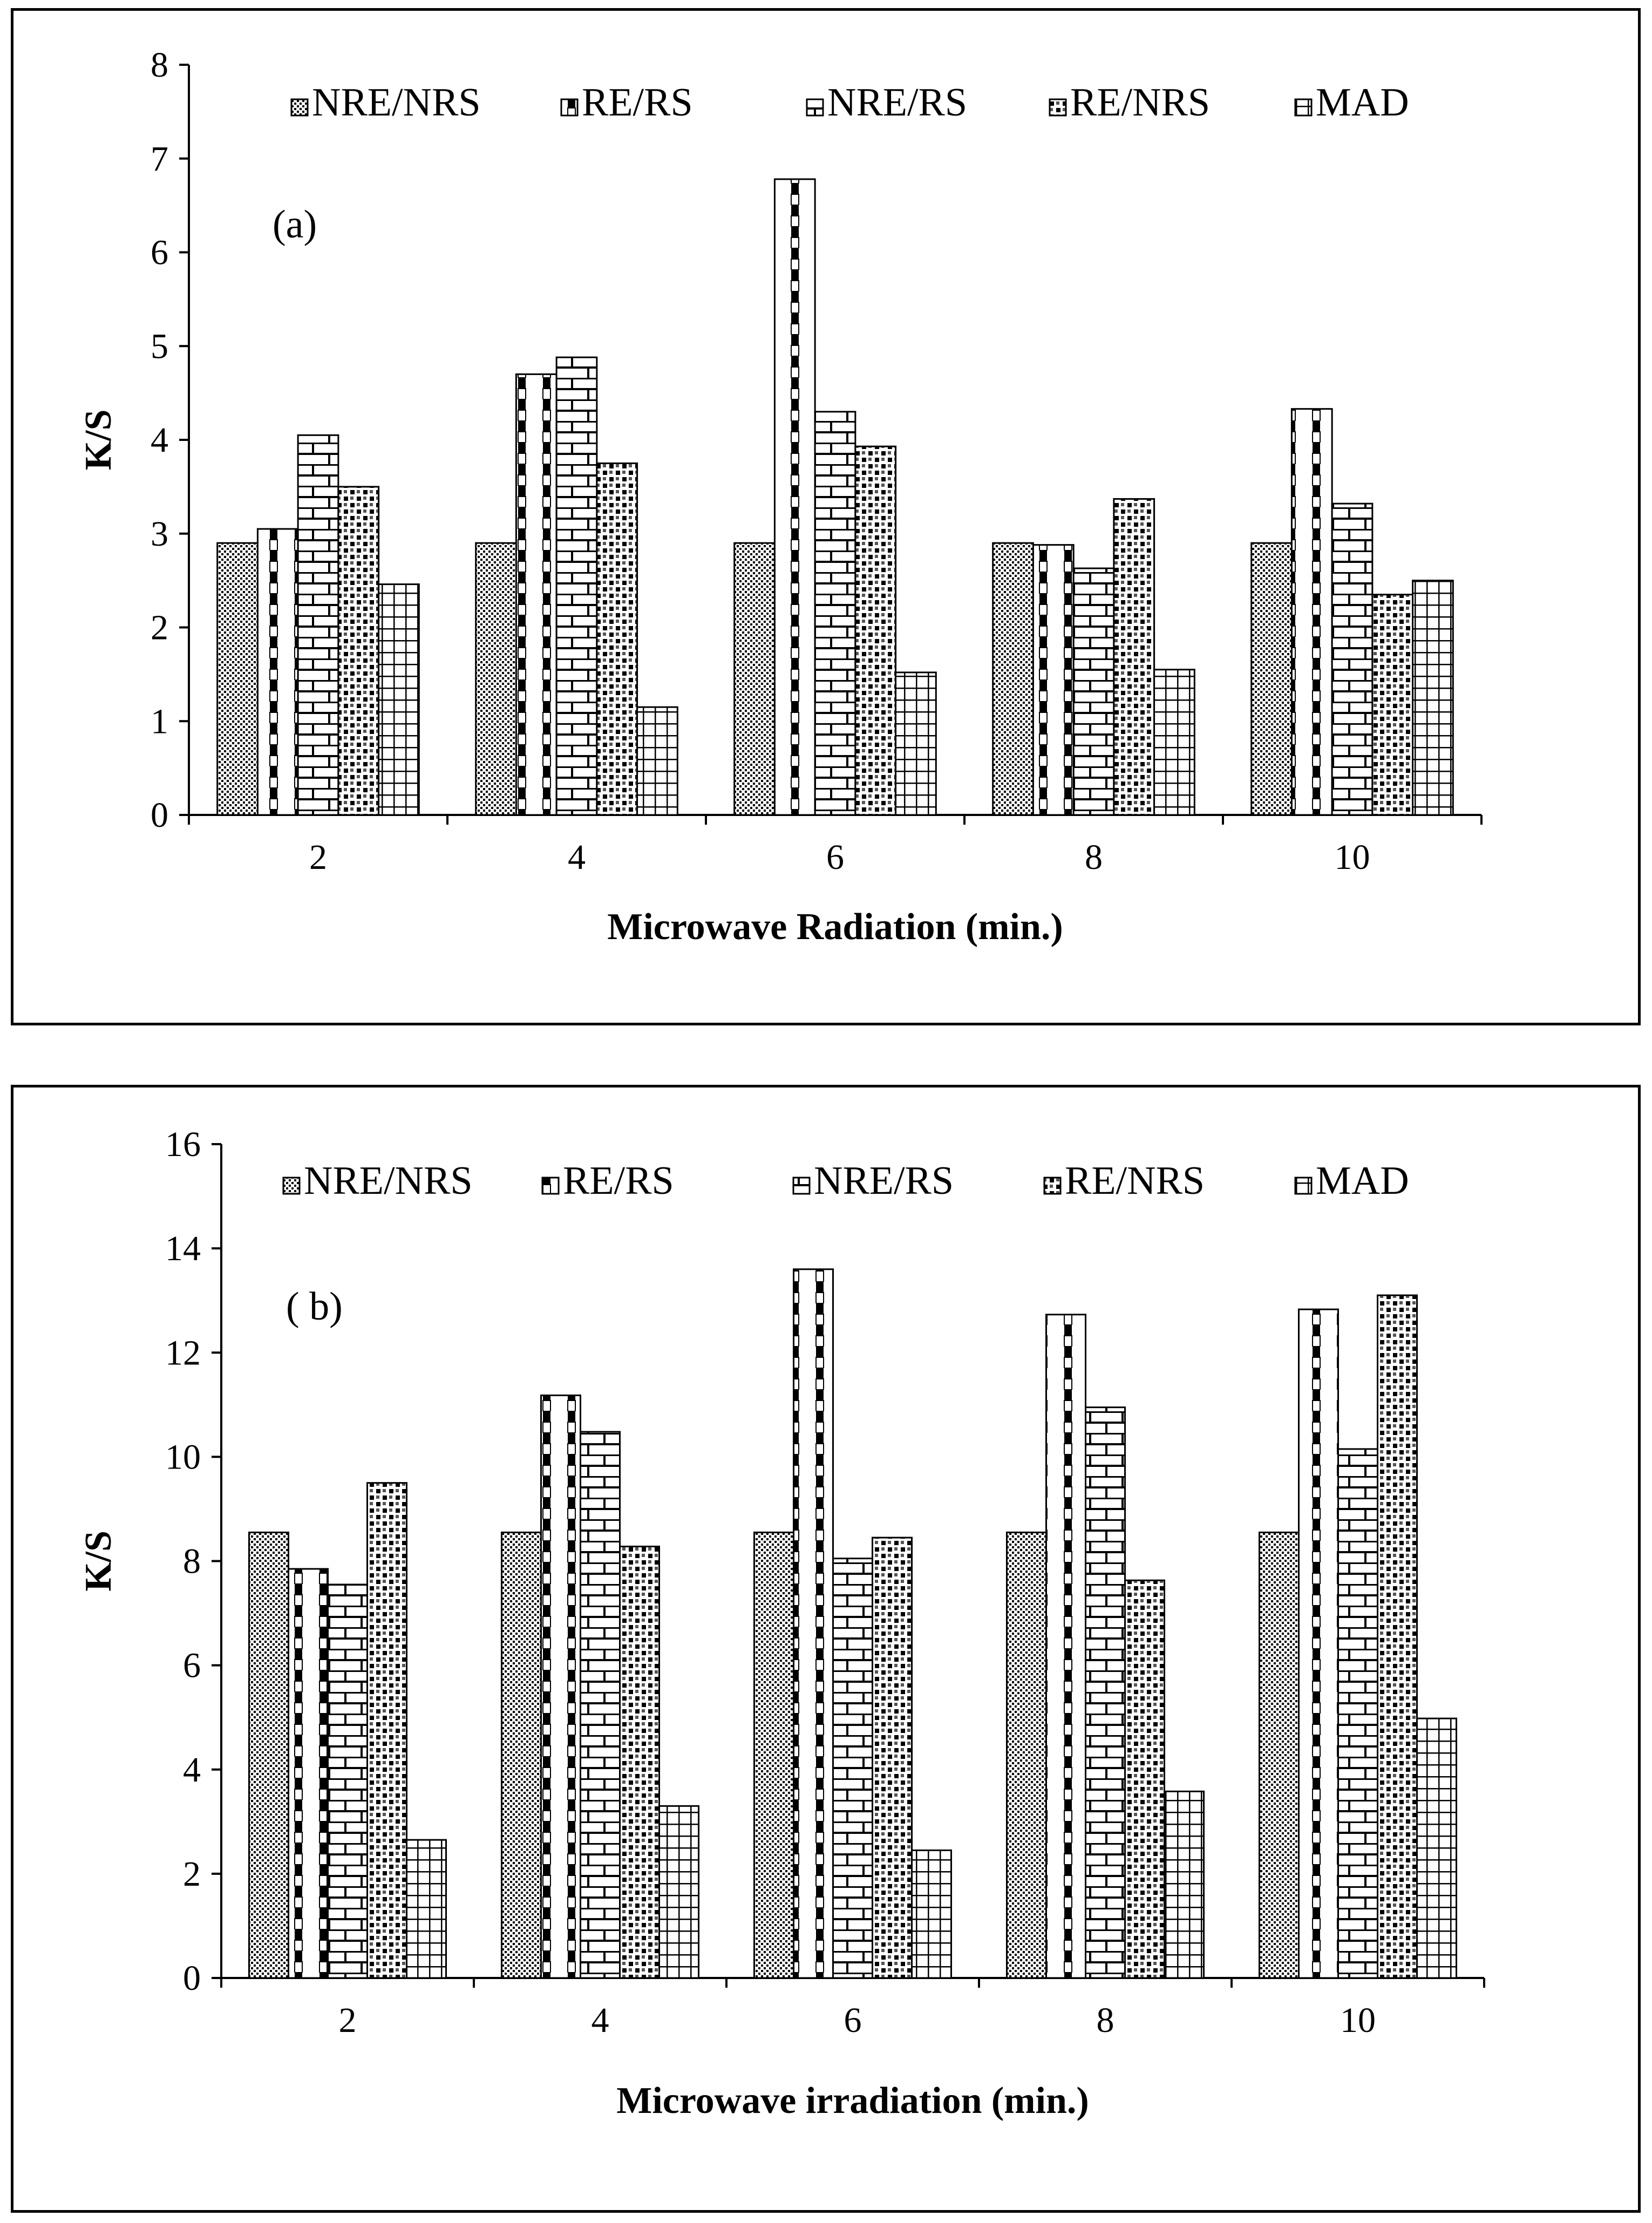 The height and width of the screenshot is (2223, 1652). I want to click on panel-label: ( b), so click(314, 1306).